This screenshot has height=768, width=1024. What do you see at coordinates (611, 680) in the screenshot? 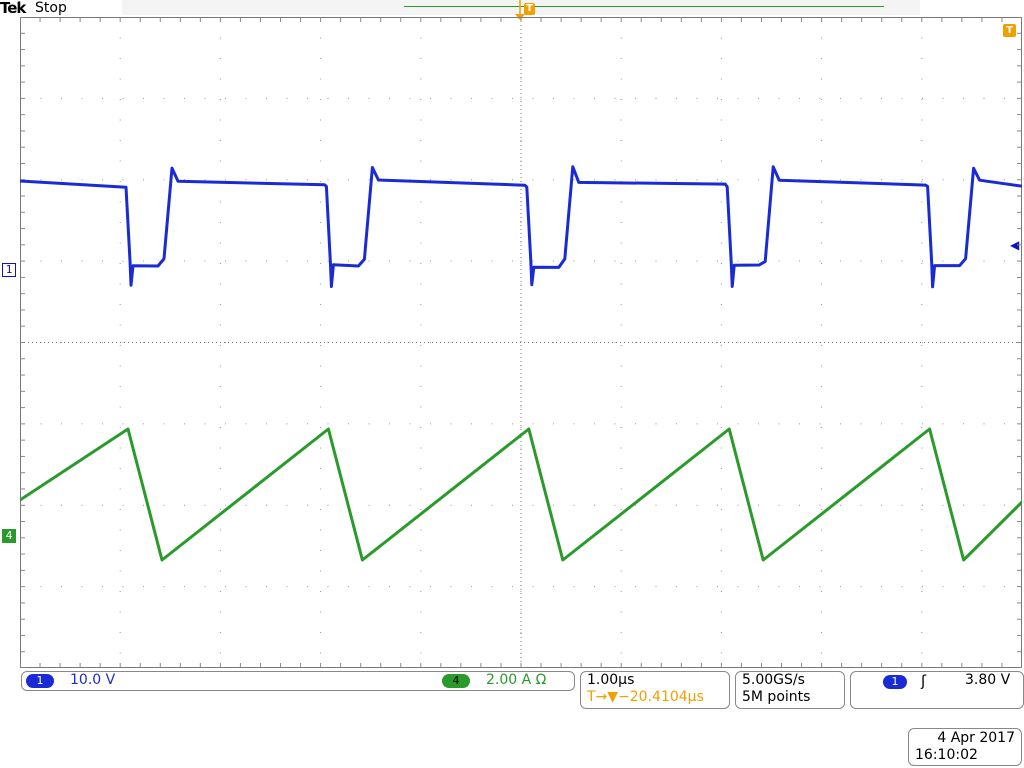
I see `timebase: 1.00µs` at bounding box center [611, 680].